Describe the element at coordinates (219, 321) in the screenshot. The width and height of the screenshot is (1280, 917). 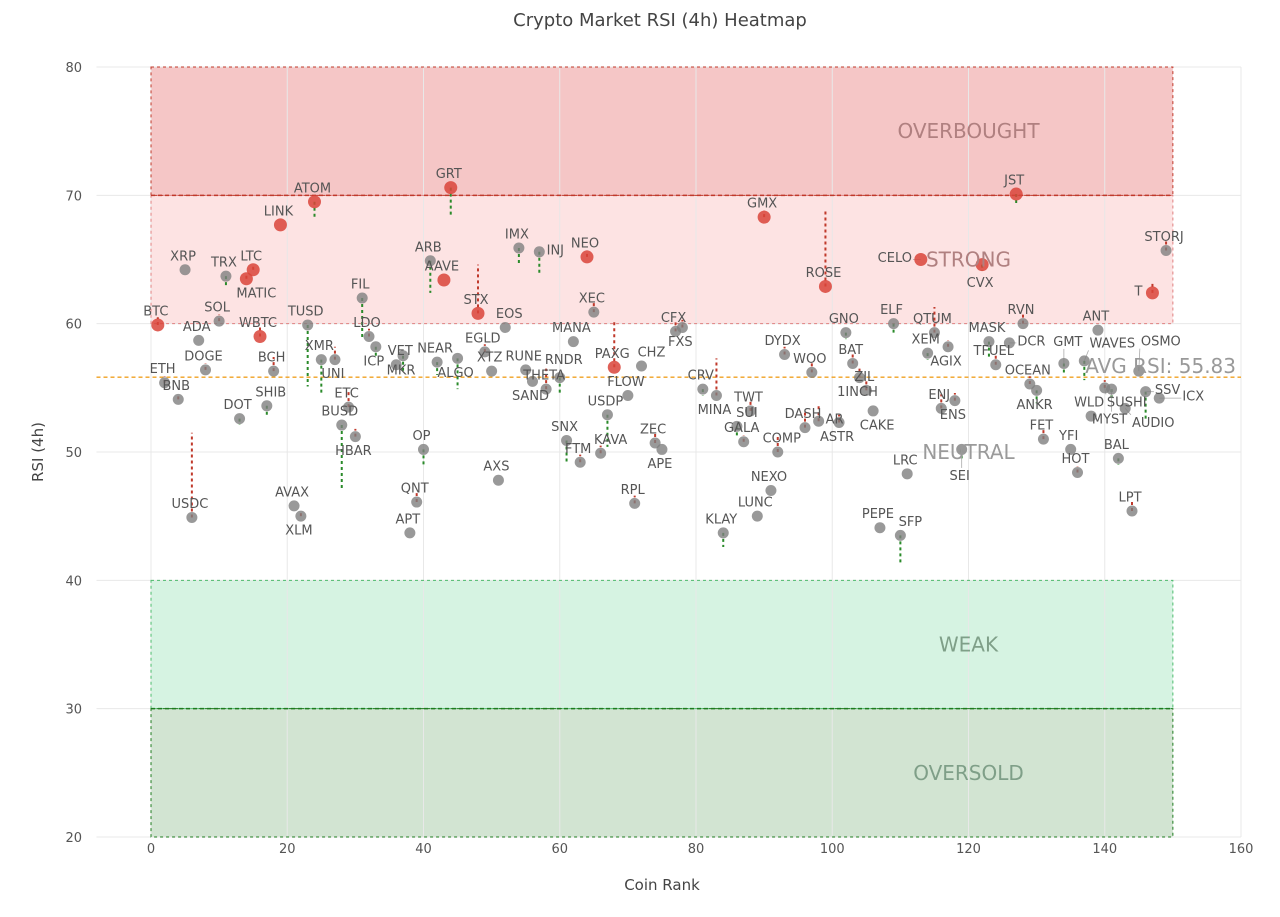
I see `point-sol` at that location.